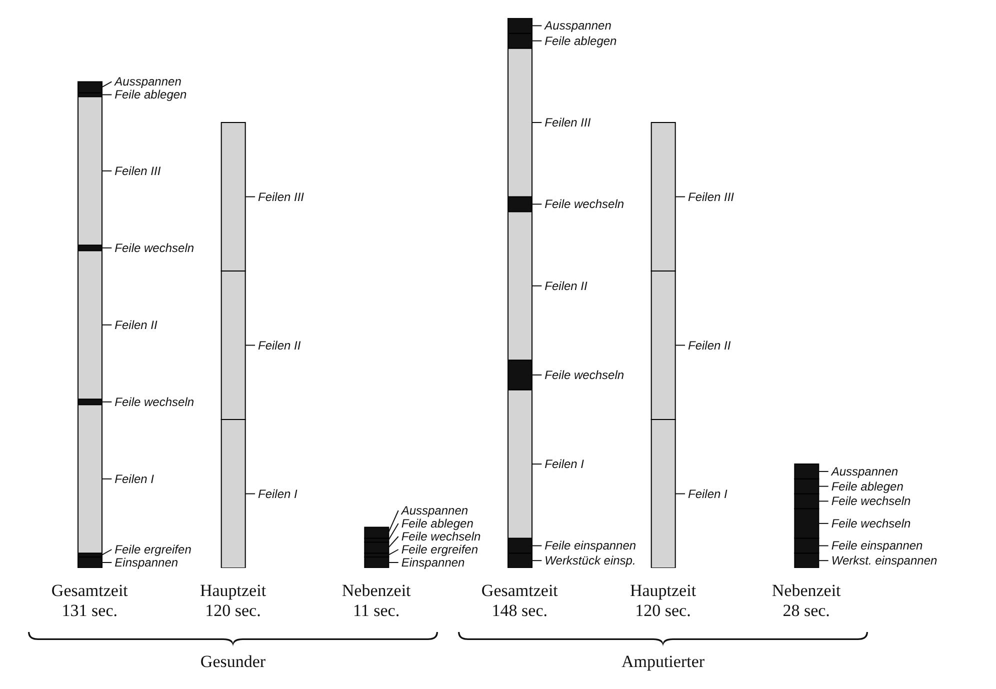 This screenshot has width=996, height=689. I want to click on annotation: Werkstück einsp., so click(590, 561).